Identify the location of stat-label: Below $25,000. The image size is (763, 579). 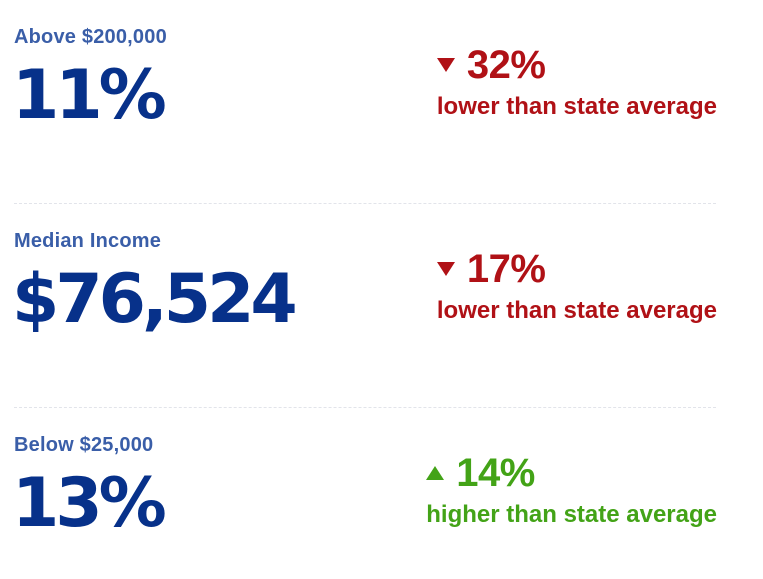
(84, 445).